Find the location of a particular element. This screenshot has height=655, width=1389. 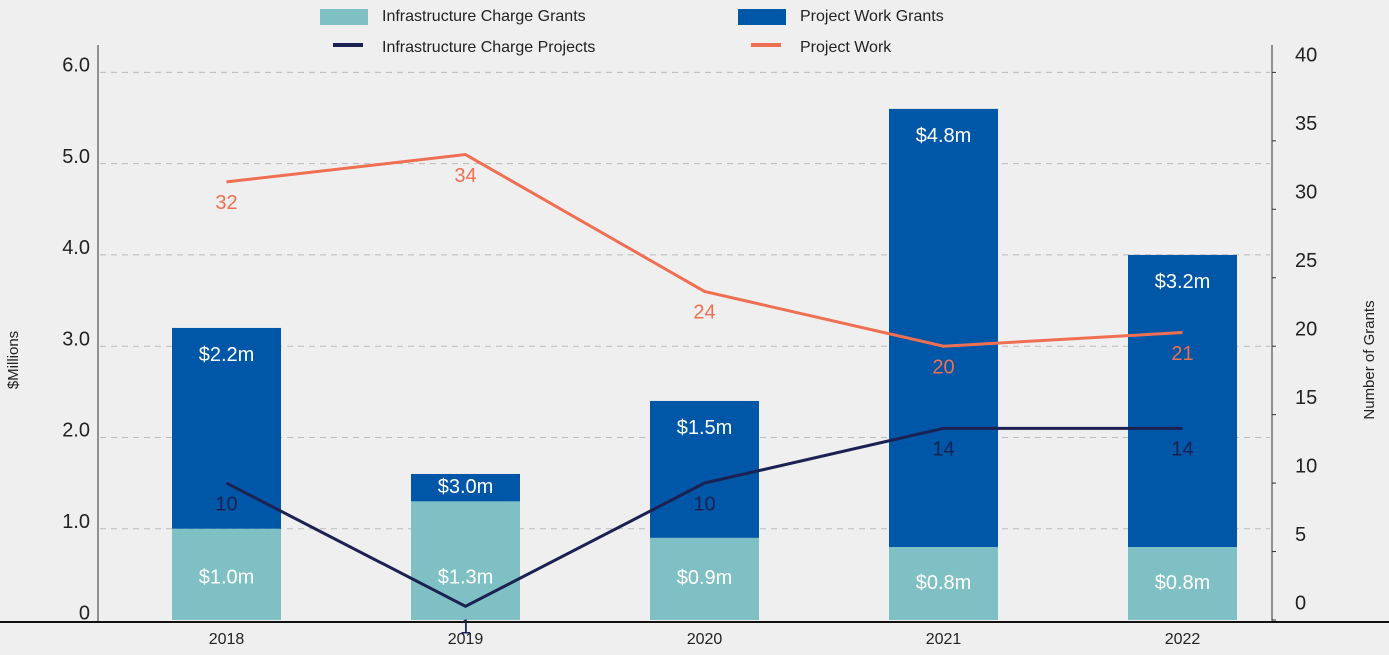

y2-tick-label: 40 is located at coordinates (1306, 56).